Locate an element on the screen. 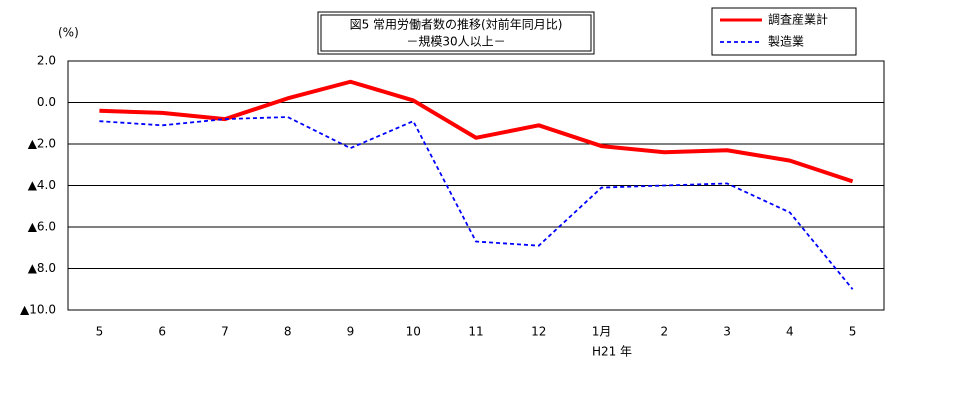 Image resolution: width=968 pixels, height=407 pixels. x-tick-label: 2 is located at coordinates (664, 332).